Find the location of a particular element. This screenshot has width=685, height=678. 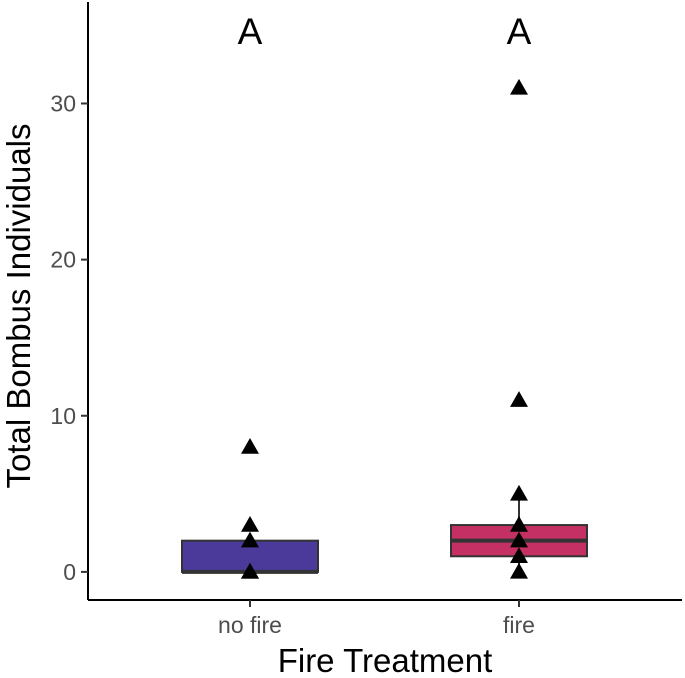

y-axis-title: Total Bombus Individuals is located at coordinates (18, 305).